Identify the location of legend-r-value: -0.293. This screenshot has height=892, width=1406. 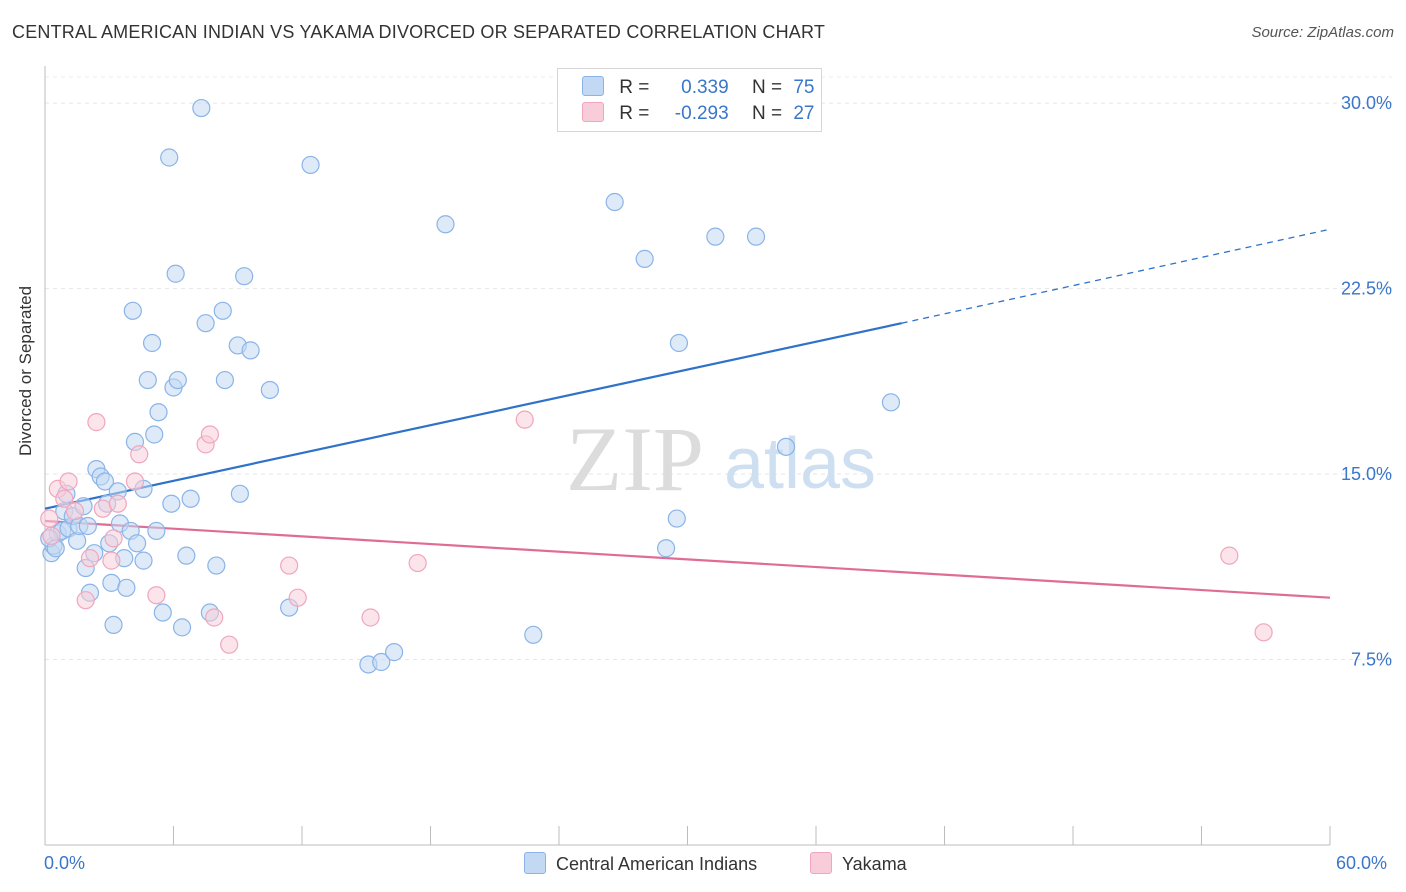
(701, 113).